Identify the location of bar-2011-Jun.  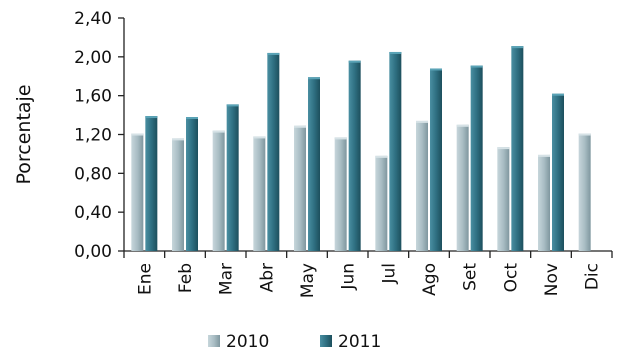
(354, 155).